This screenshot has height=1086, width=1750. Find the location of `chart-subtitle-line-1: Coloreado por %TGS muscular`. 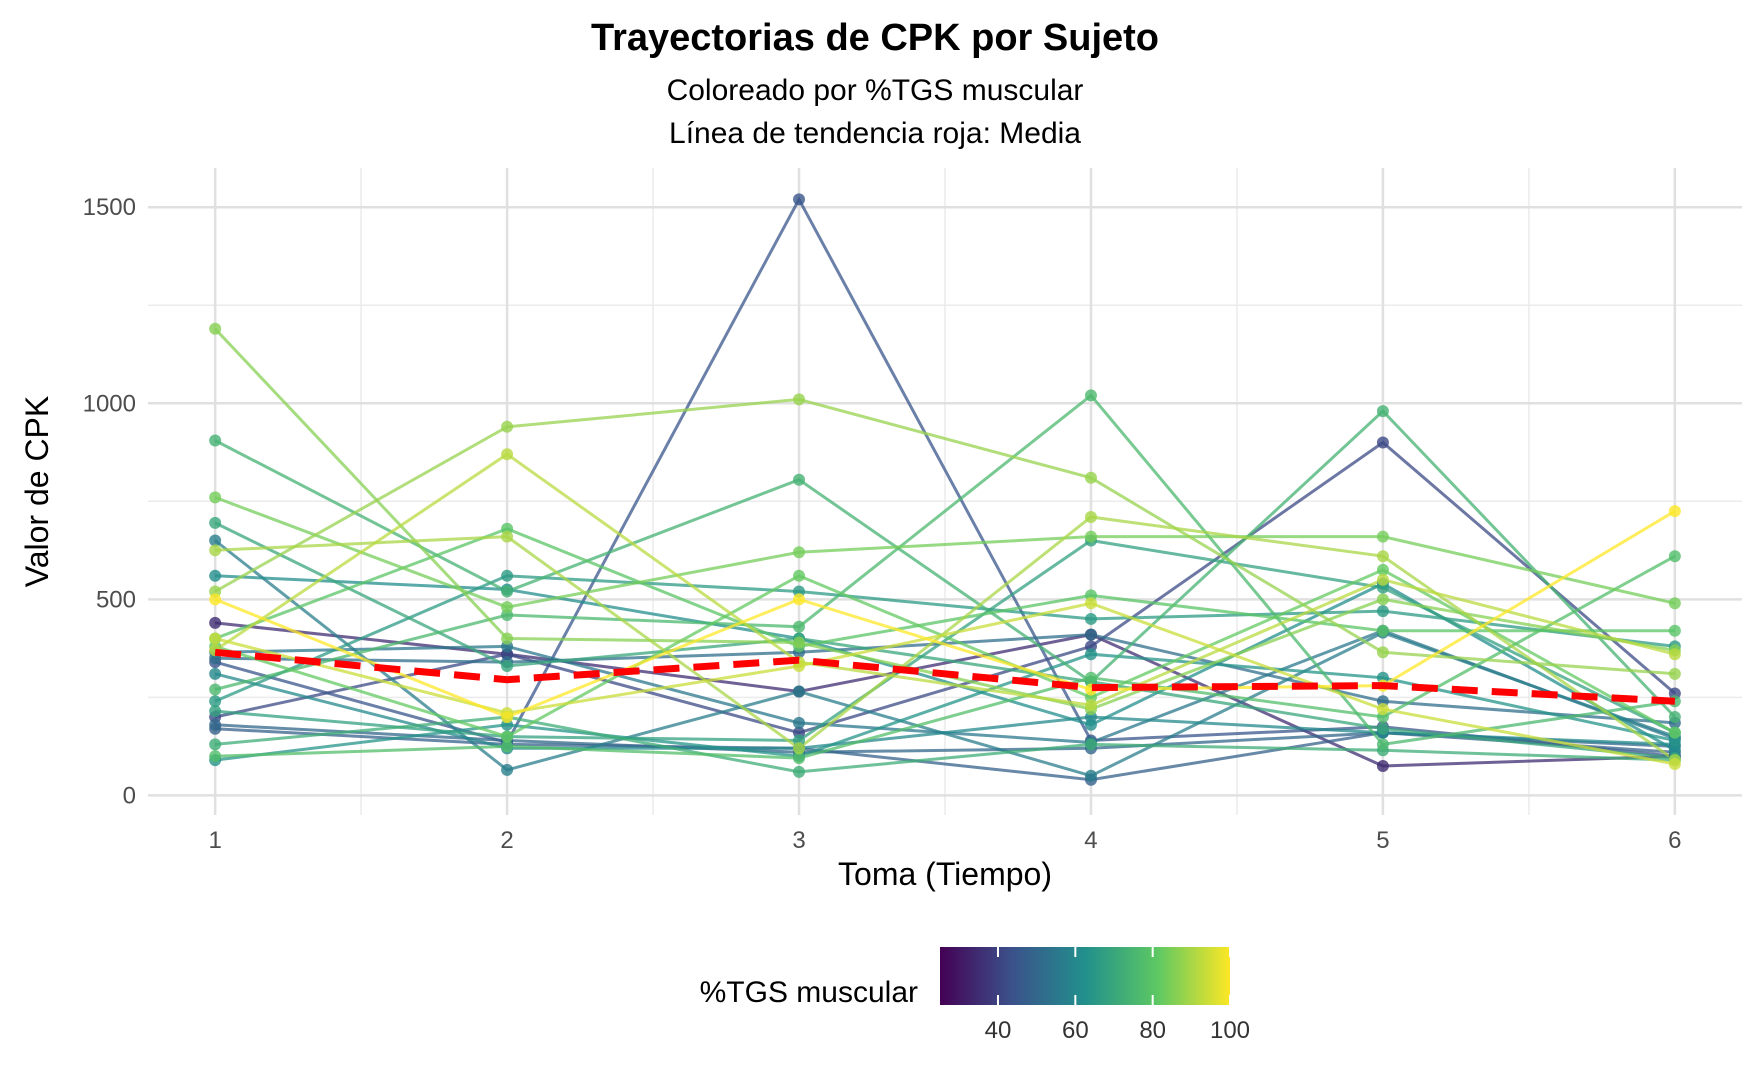

chart-subtitle-line-1: Coloreado por %TGS muscular is located at coordinates (875, 90).